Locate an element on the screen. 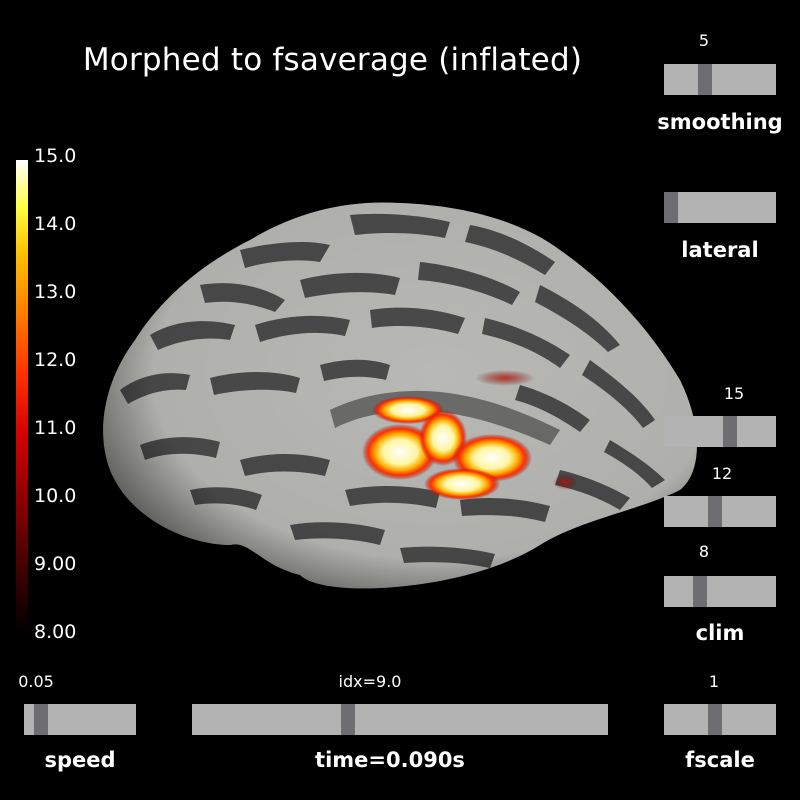 Image resolution: width=800 pixels, height=800 pixels. smoothing-label: smoothing is located at coordinates (720, 122).